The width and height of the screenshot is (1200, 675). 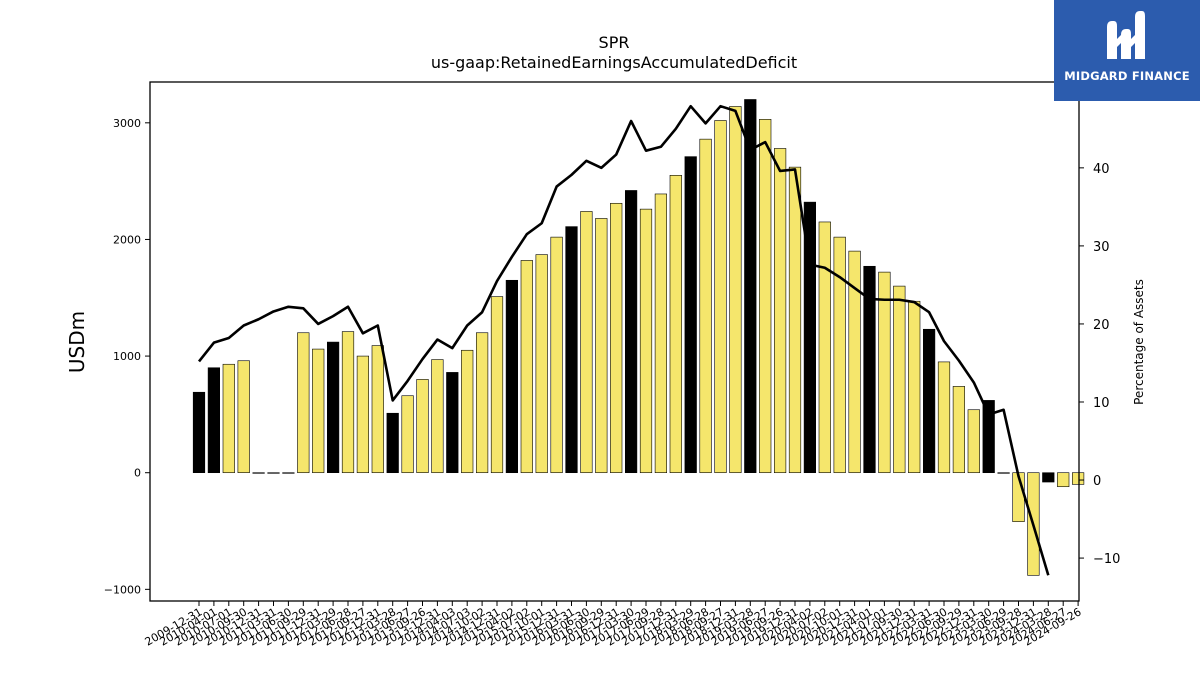 I want to click on y-tick-label: −1000, so click(x=122, y=589).